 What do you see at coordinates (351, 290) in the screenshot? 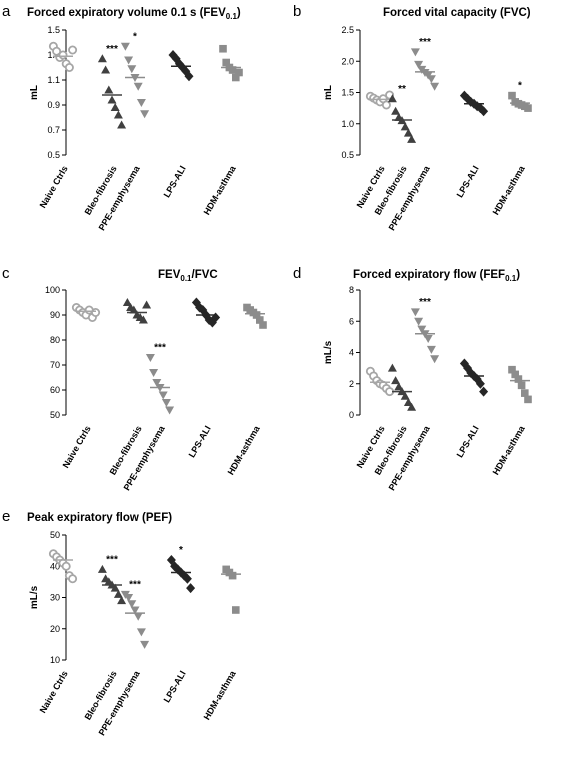
I see `y-tick-label: 8` at bounding box center [351, 290].